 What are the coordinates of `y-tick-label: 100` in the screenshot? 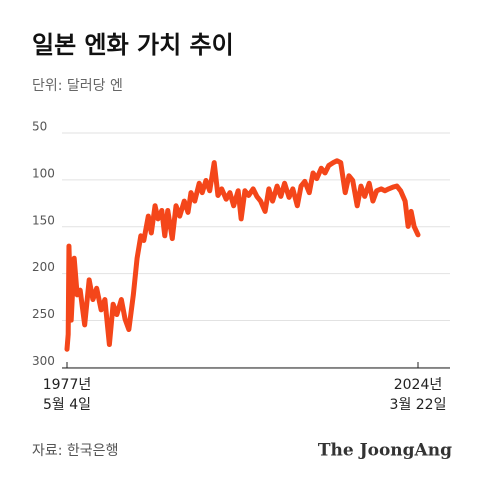 It's located at (43, 173).